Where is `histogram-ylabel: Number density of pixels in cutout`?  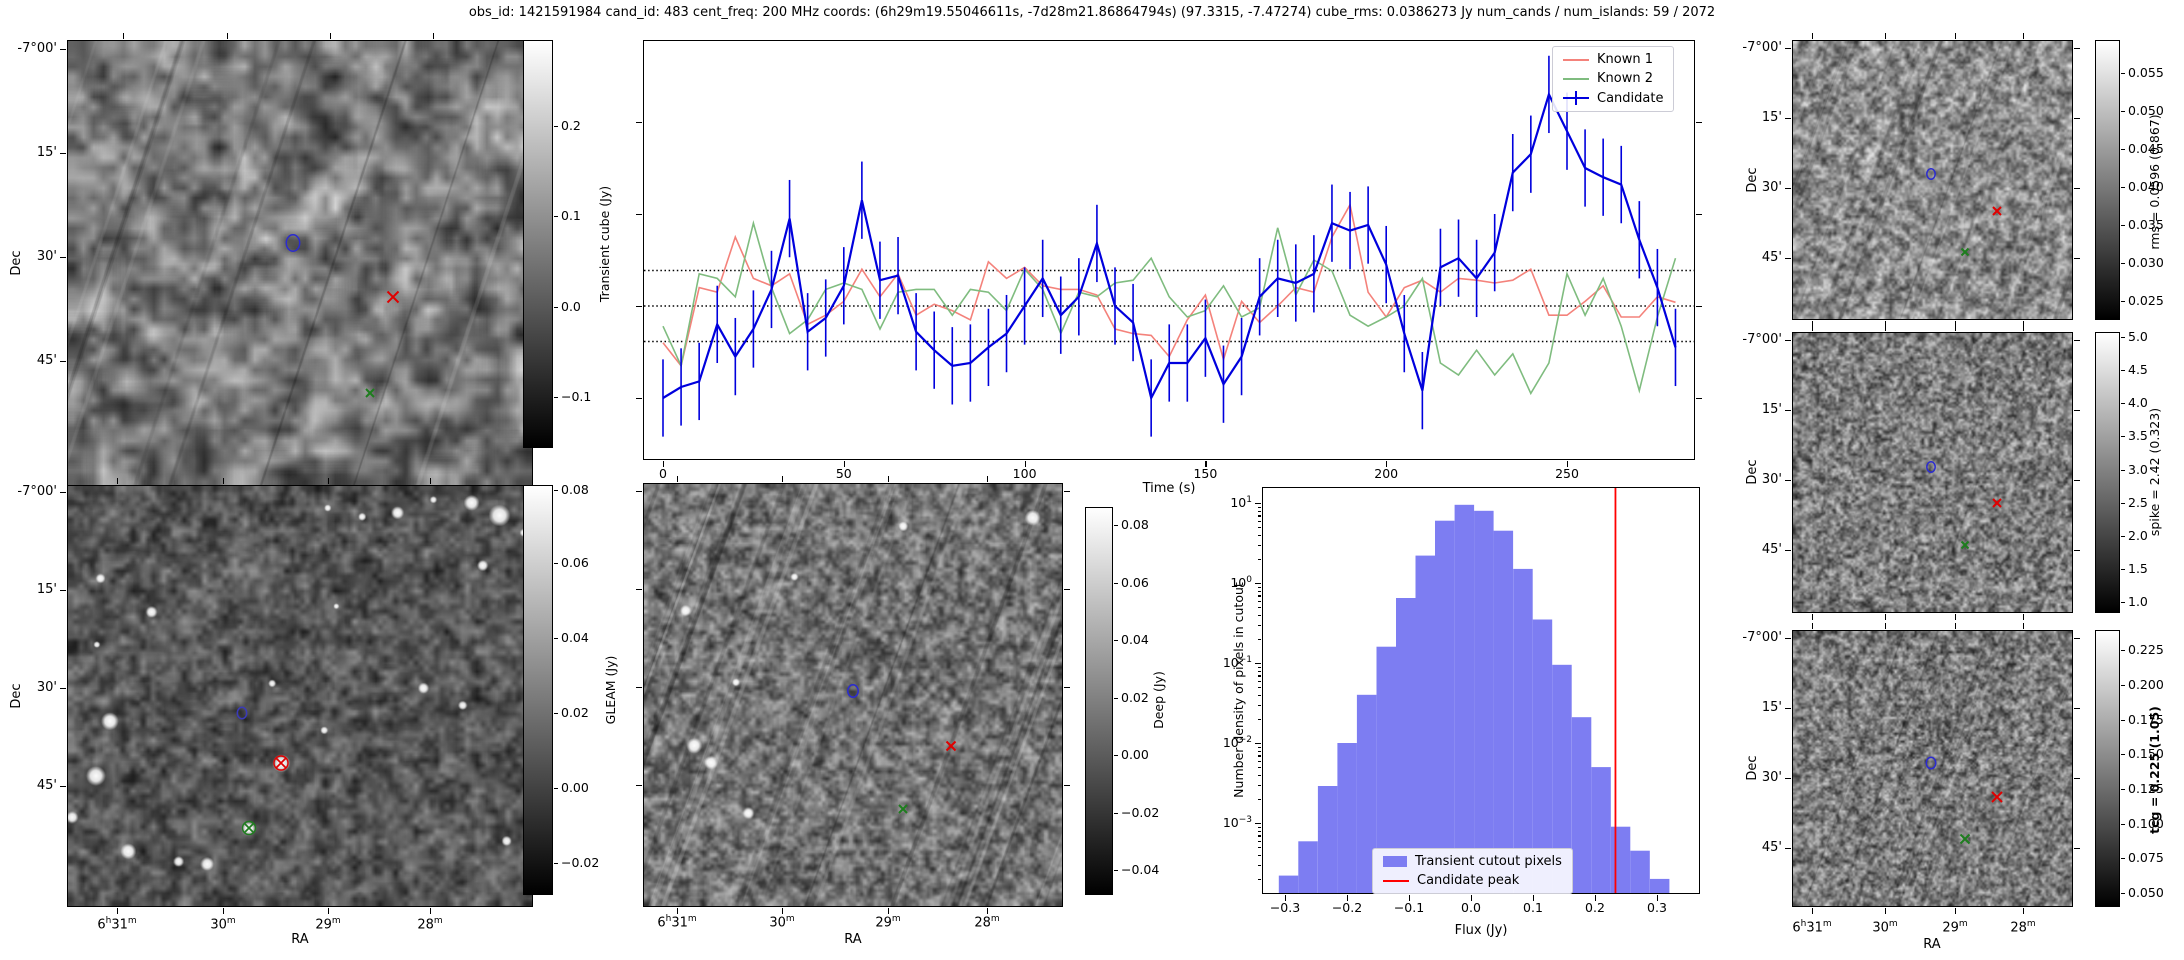
histogram-ylabel: Number density of pixels in cutout is located at coordinates (1239, 690).